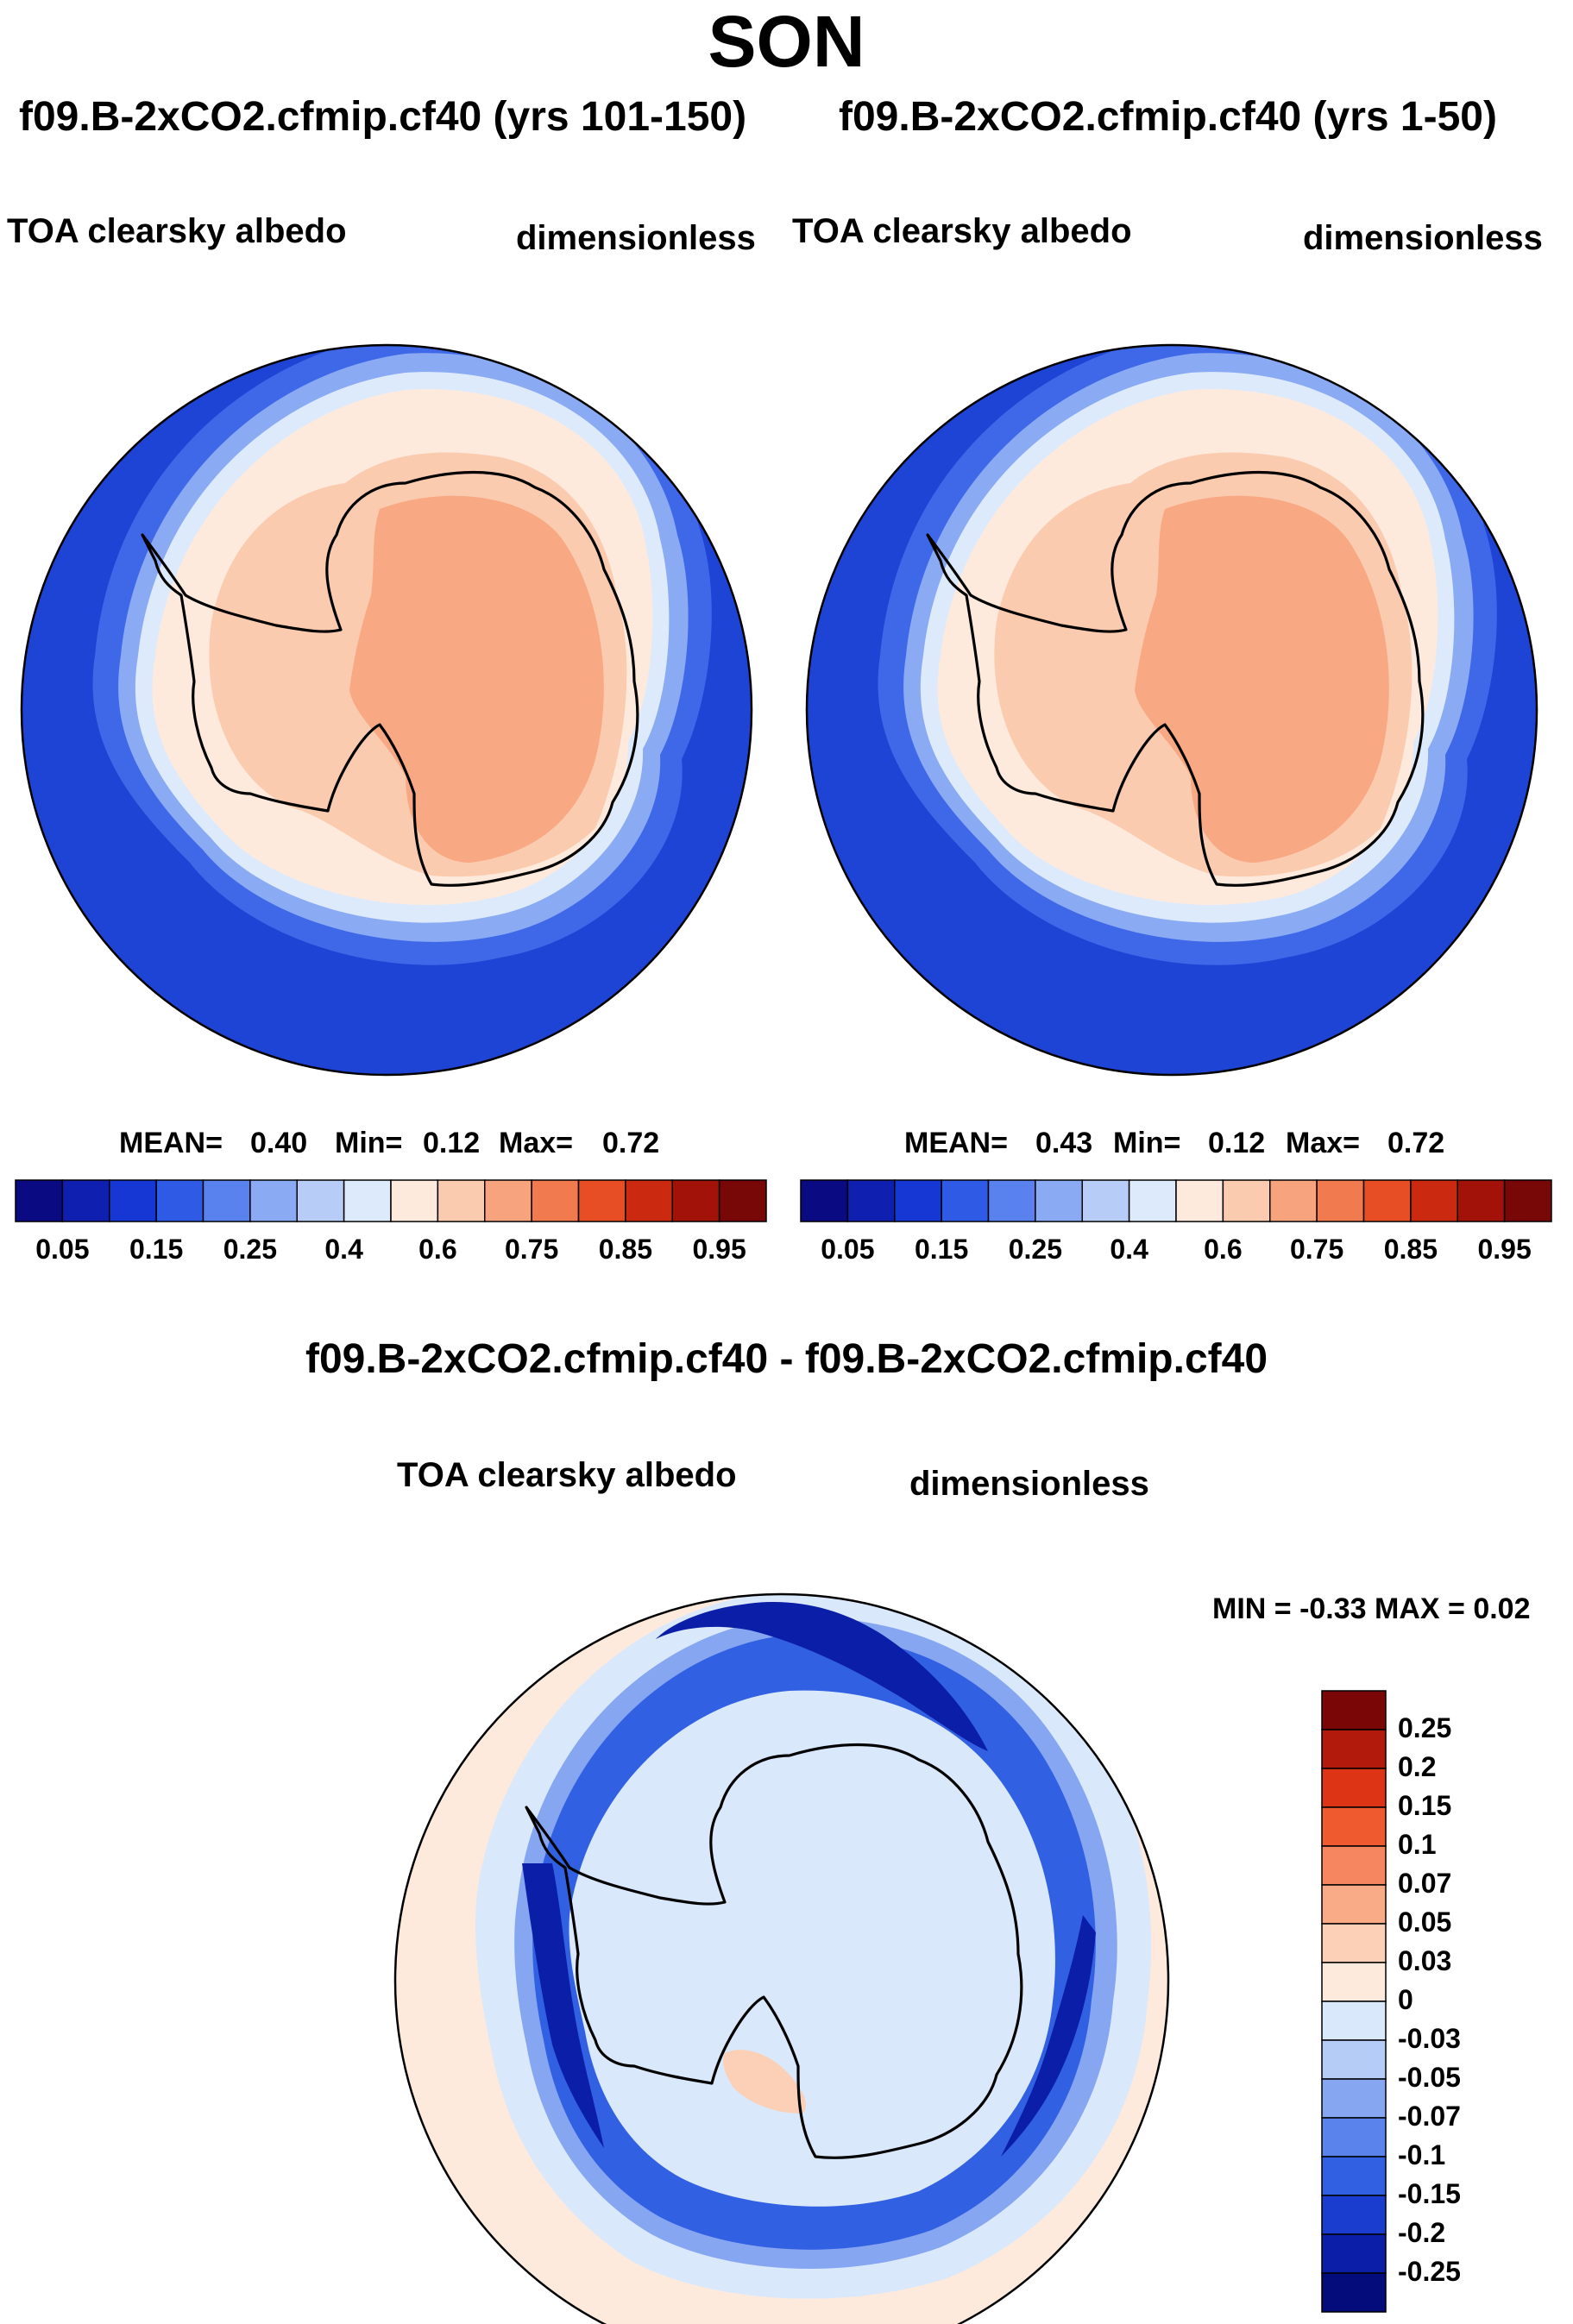 Image resolution: width=1573 pixels, height=2324 pixels. Describe the element at coordinates (477, 679) in the screenshot. I see `panel1-plateau-field` at that location.